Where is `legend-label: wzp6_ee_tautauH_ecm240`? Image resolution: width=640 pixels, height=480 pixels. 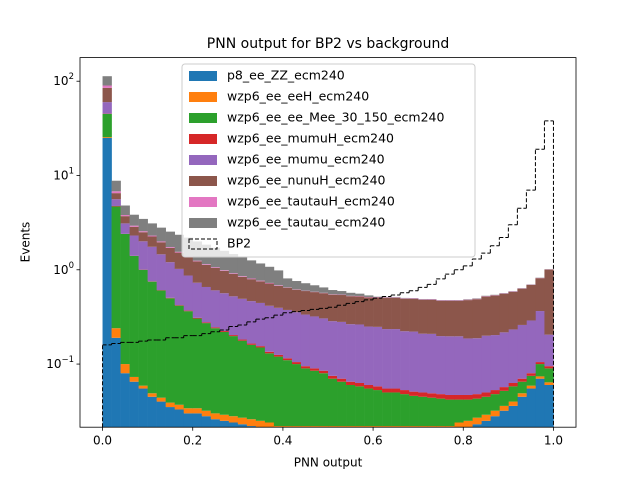 legend-label: wzp6_ee_tautauH_ecm240 is located at coordinates (311, 201).